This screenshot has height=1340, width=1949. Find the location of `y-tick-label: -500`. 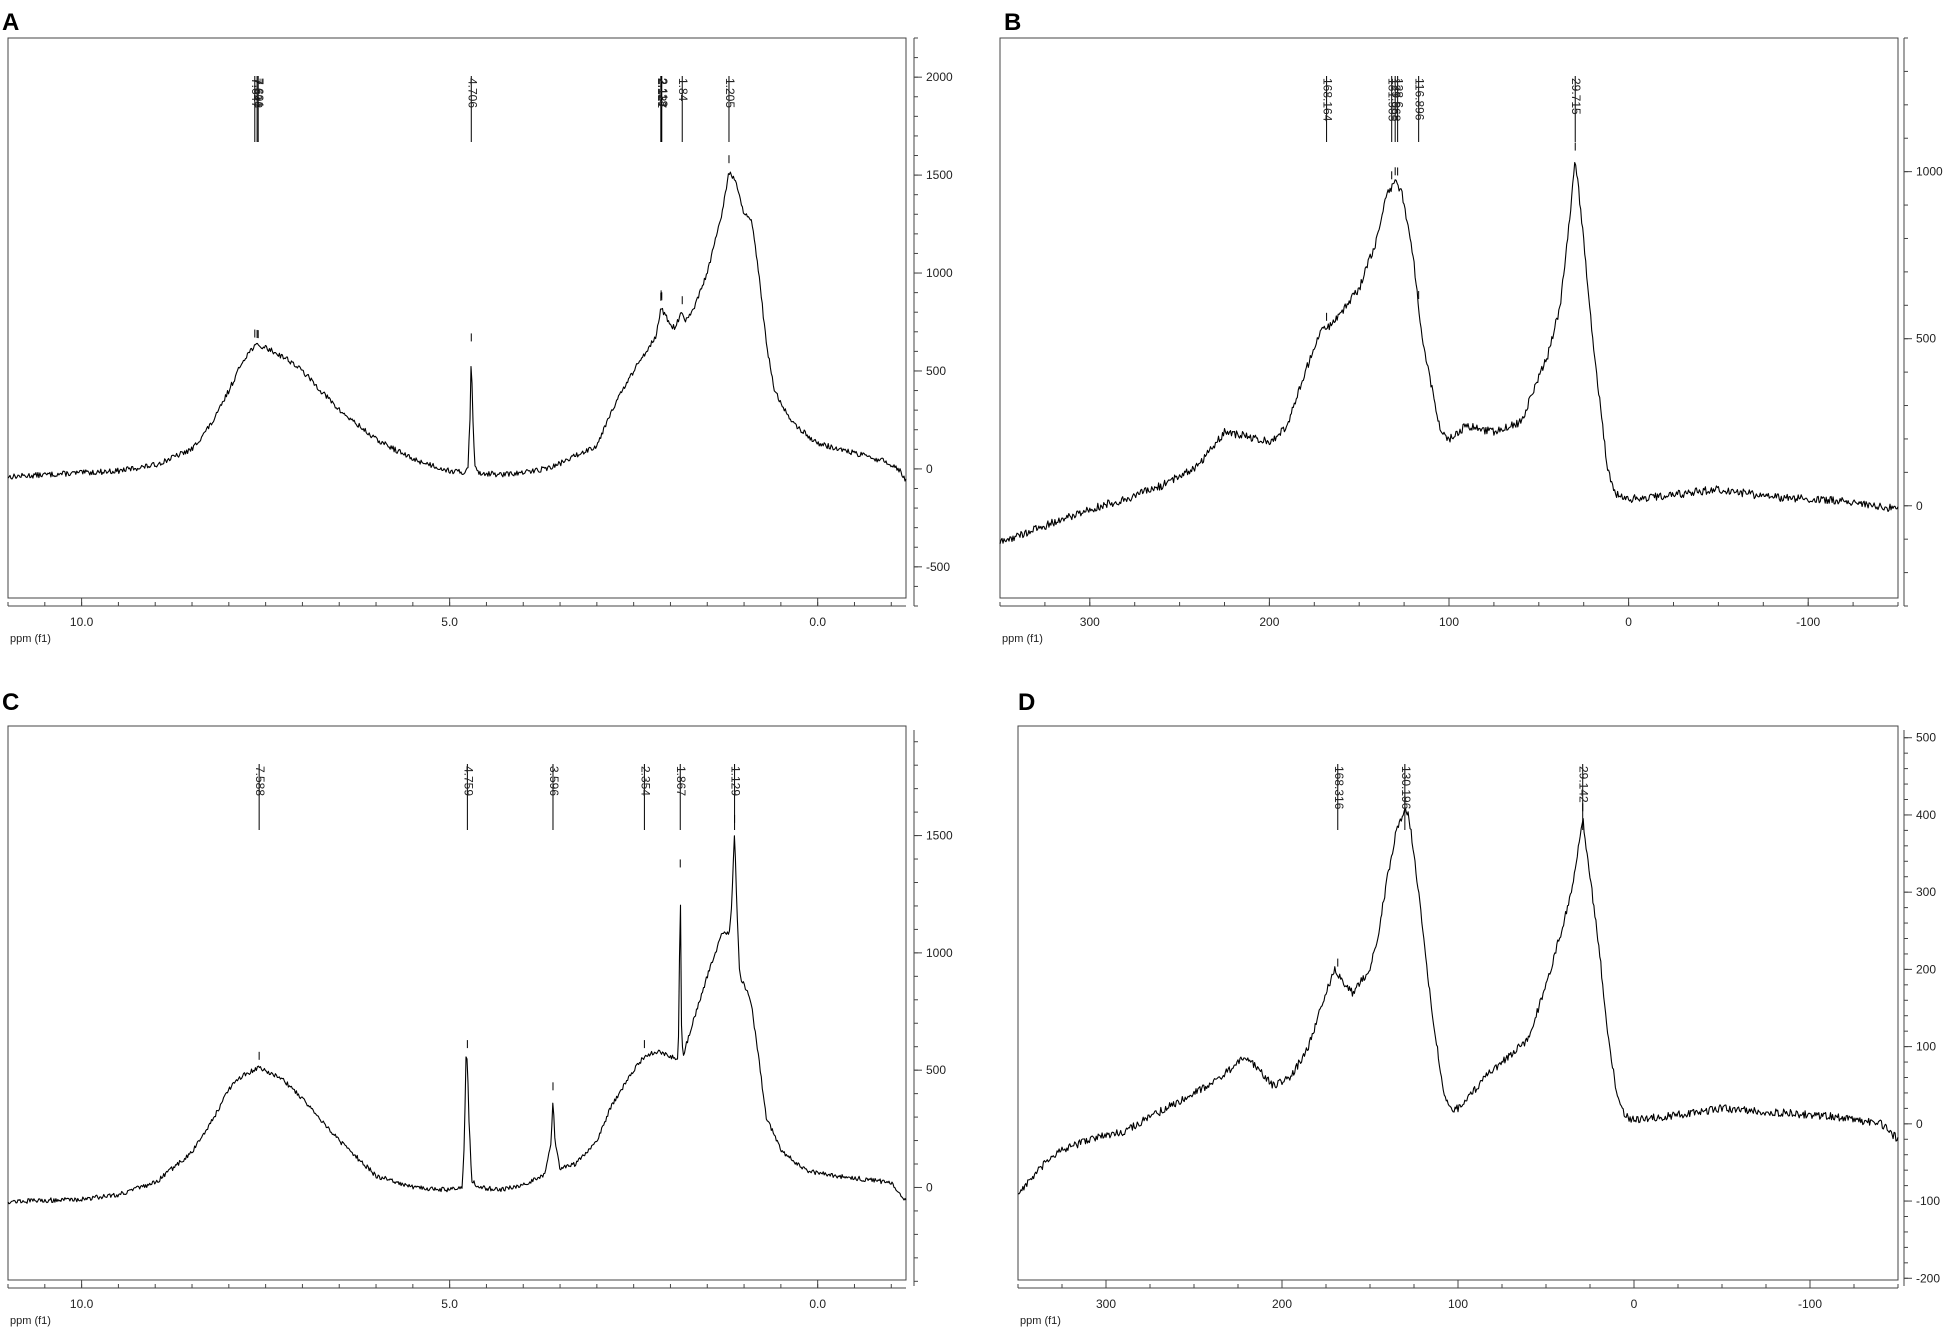

y-tick-label: -500 is located at coordinates (938, 567).